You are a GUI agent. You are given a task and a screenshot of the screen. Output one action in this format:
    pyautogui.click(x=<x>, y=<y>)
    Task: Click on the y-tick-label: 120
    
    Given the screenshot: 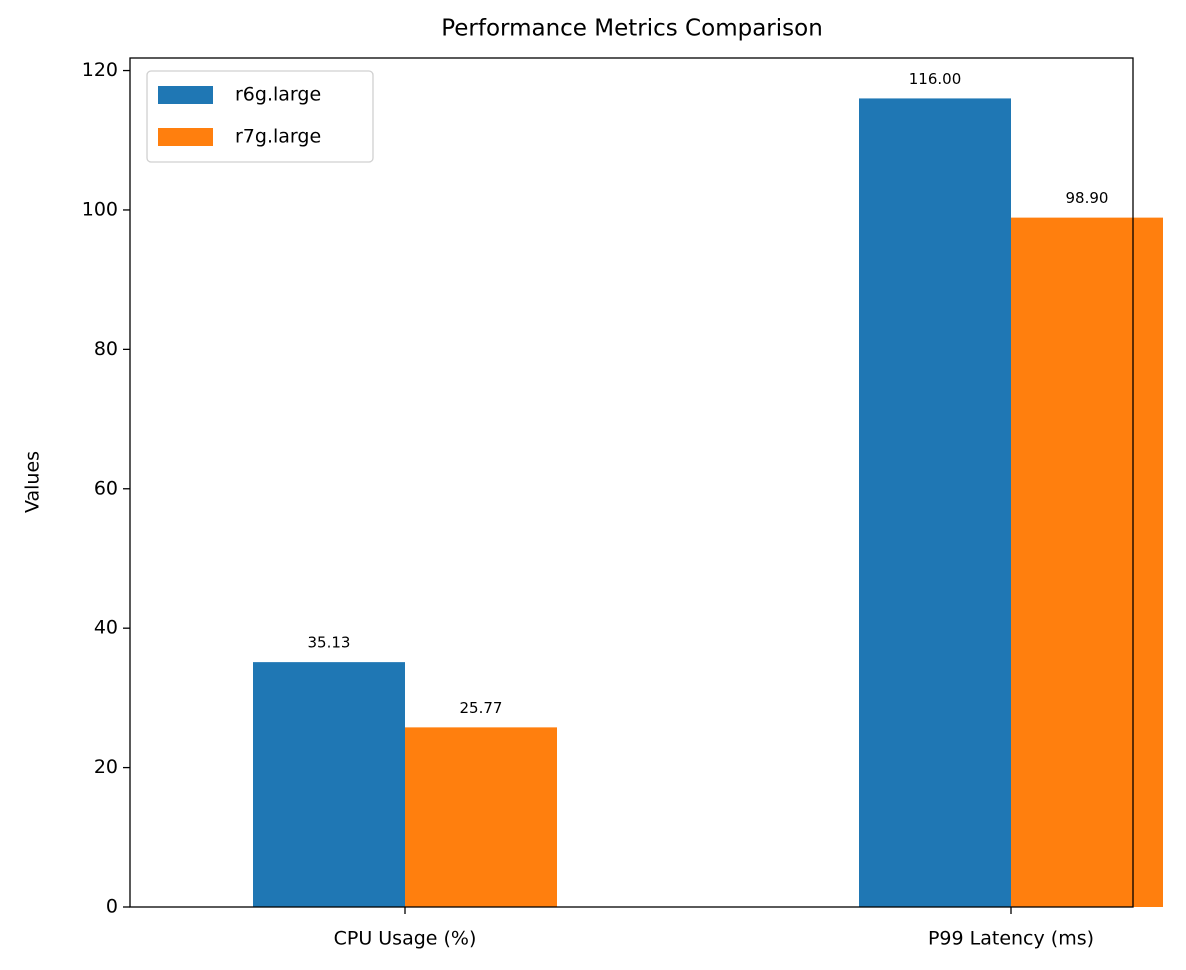 What is the action you would take?
    pyautogui.click(x=100, y=70)
    